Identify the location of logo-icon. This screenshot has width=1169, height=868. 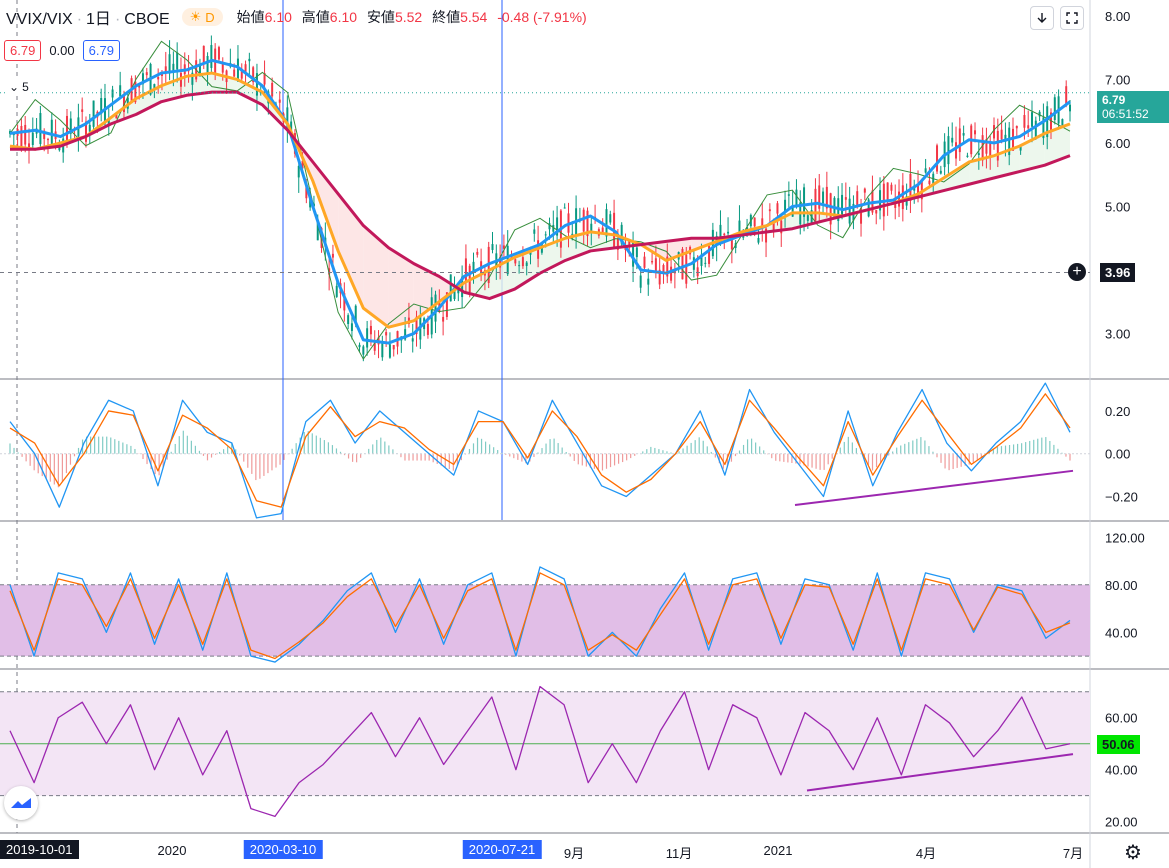
(21, 803).